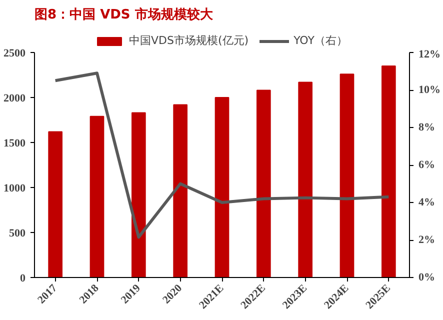 This screenshot has width=443, height=320. Describe the element at coordinates (15, 54) in the screenshot. I see `y-tick-label: 2500` at that location.